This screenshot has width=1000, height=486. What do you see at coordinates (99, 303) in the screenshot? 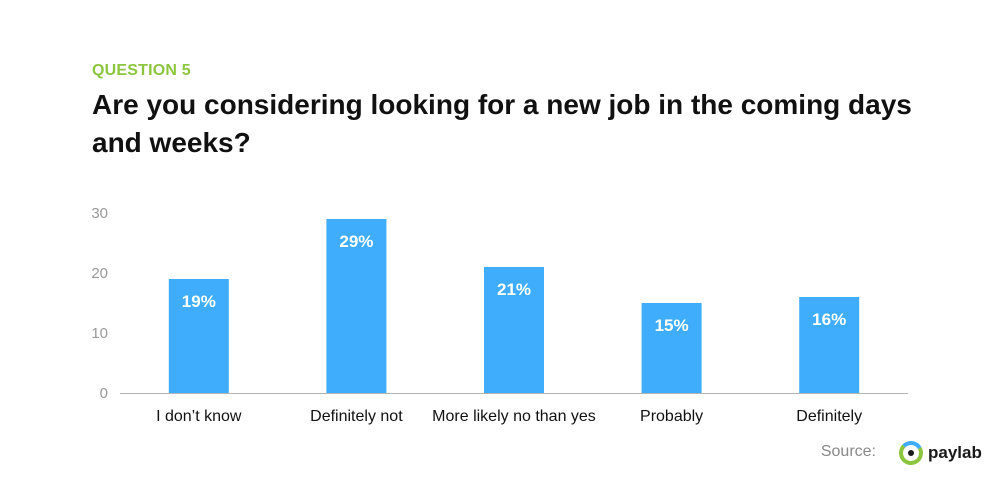
I see `y-axis-ticks: 0 10 20 30` at bounding box center [99, 303].